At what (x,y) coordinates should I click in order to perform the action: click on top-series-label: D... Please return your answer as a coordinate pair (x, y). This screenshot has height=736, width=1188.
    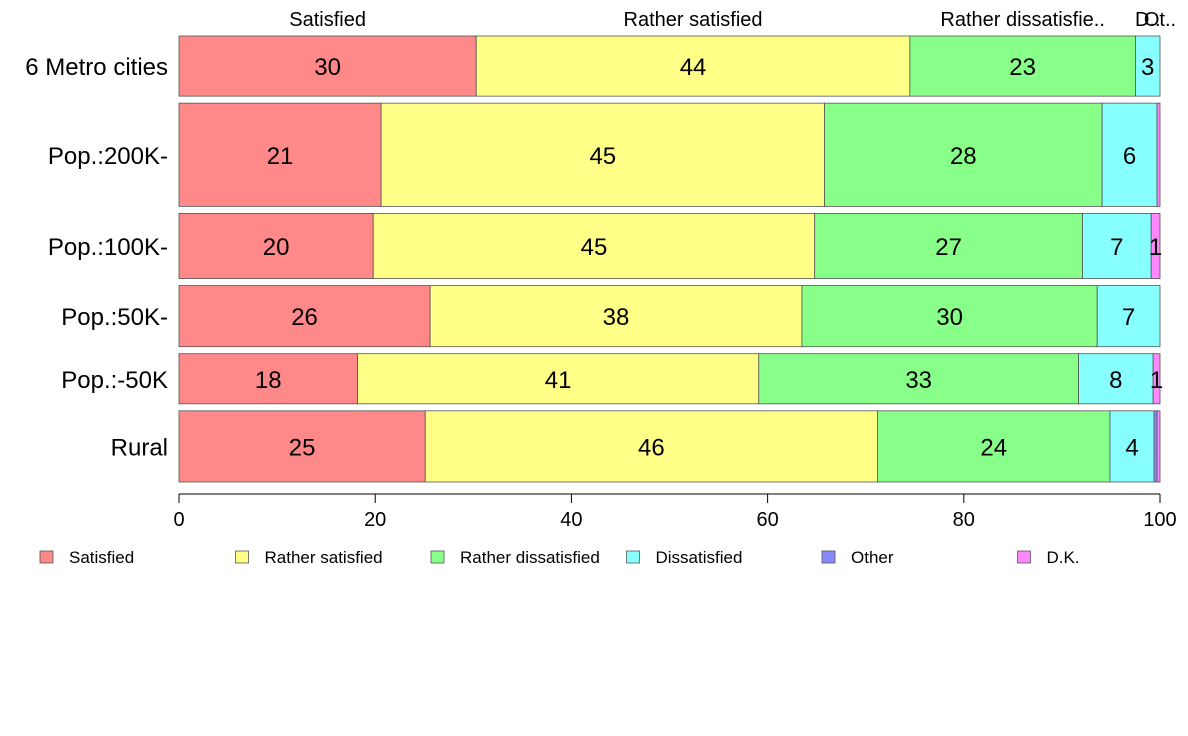
    Looking at the image, I should click on (1148, 20).